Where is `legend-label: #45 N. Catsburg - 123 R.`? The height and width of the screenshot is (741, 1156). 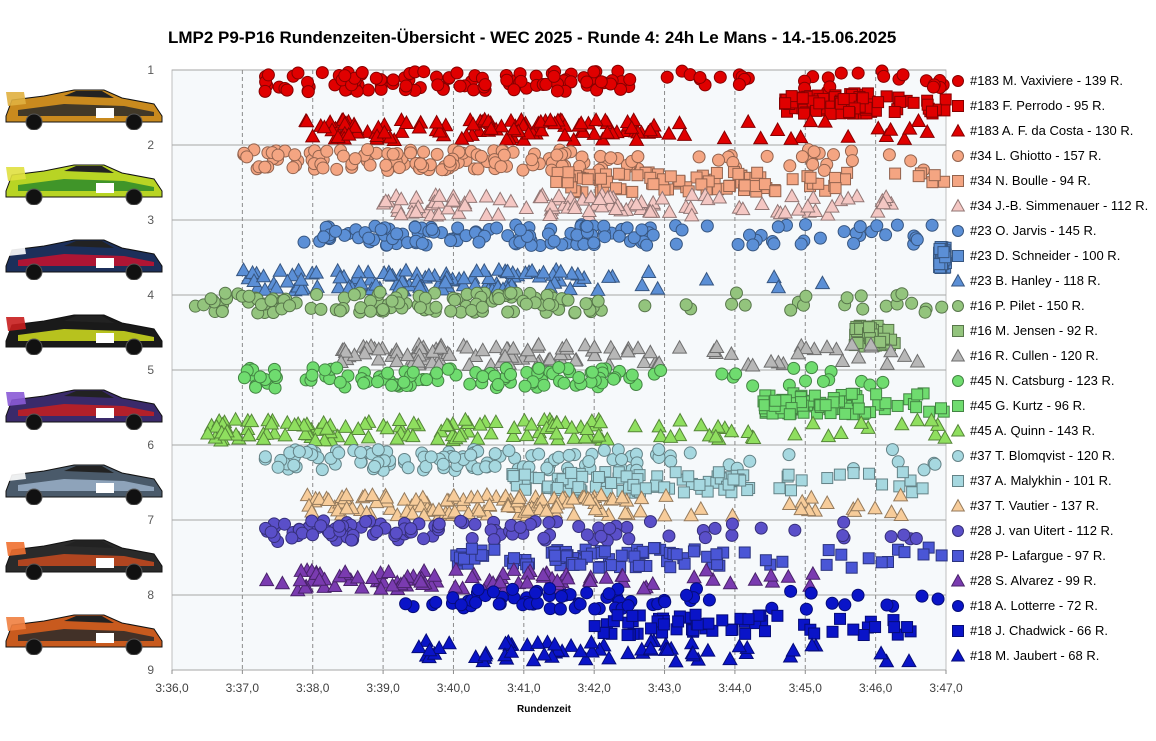 legend-label: #45 N. Catsburg - 123 R. is located at coordinates (1042, 380).